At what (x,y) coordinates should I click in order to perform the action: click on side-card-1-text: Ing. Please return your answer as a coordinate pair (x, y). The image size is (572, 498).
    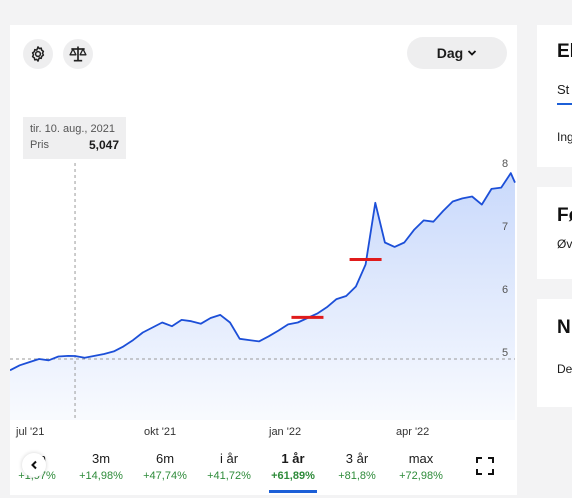
    Looking at the image, I should click on (564, 137).